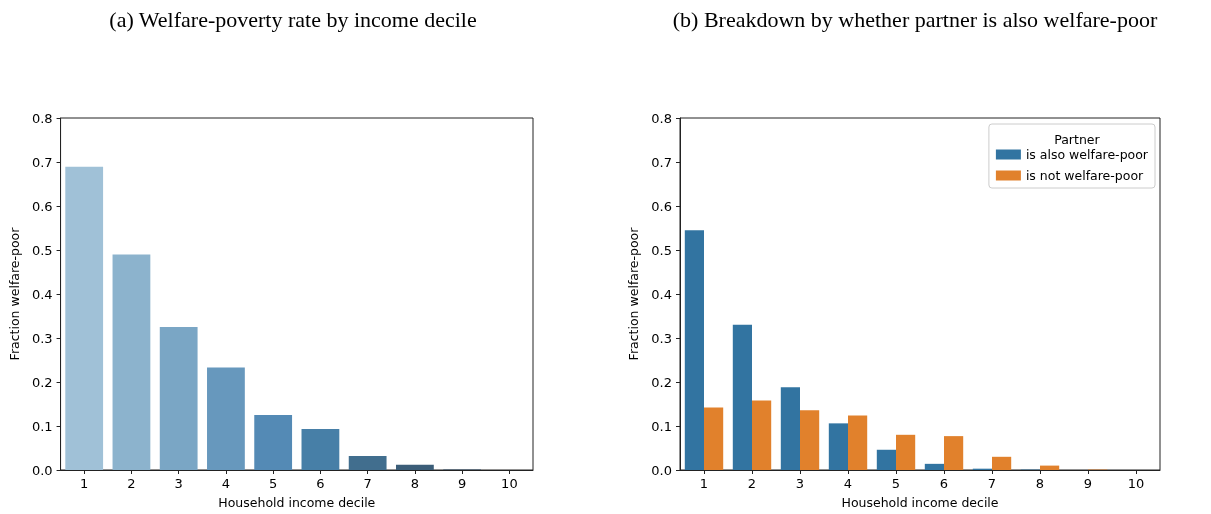 This screenshot has width=1211, height=514. What do you see at coordinates (1085, 175) in the screenshot?
I see `legend-label: is not welfare-poor` at bounding box center [1085, 175].